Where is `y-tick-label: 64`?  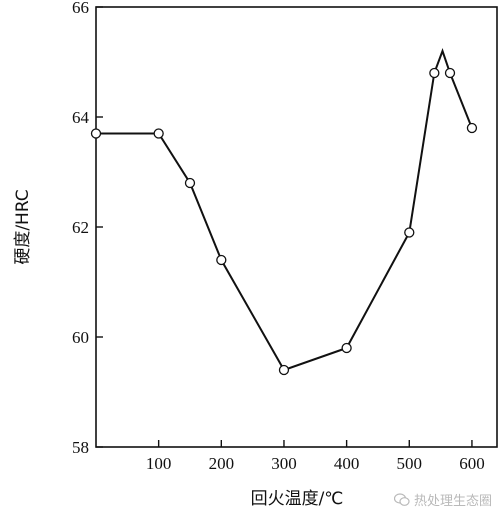 y-tick-label: 64 is located at coordinates (81, 117).